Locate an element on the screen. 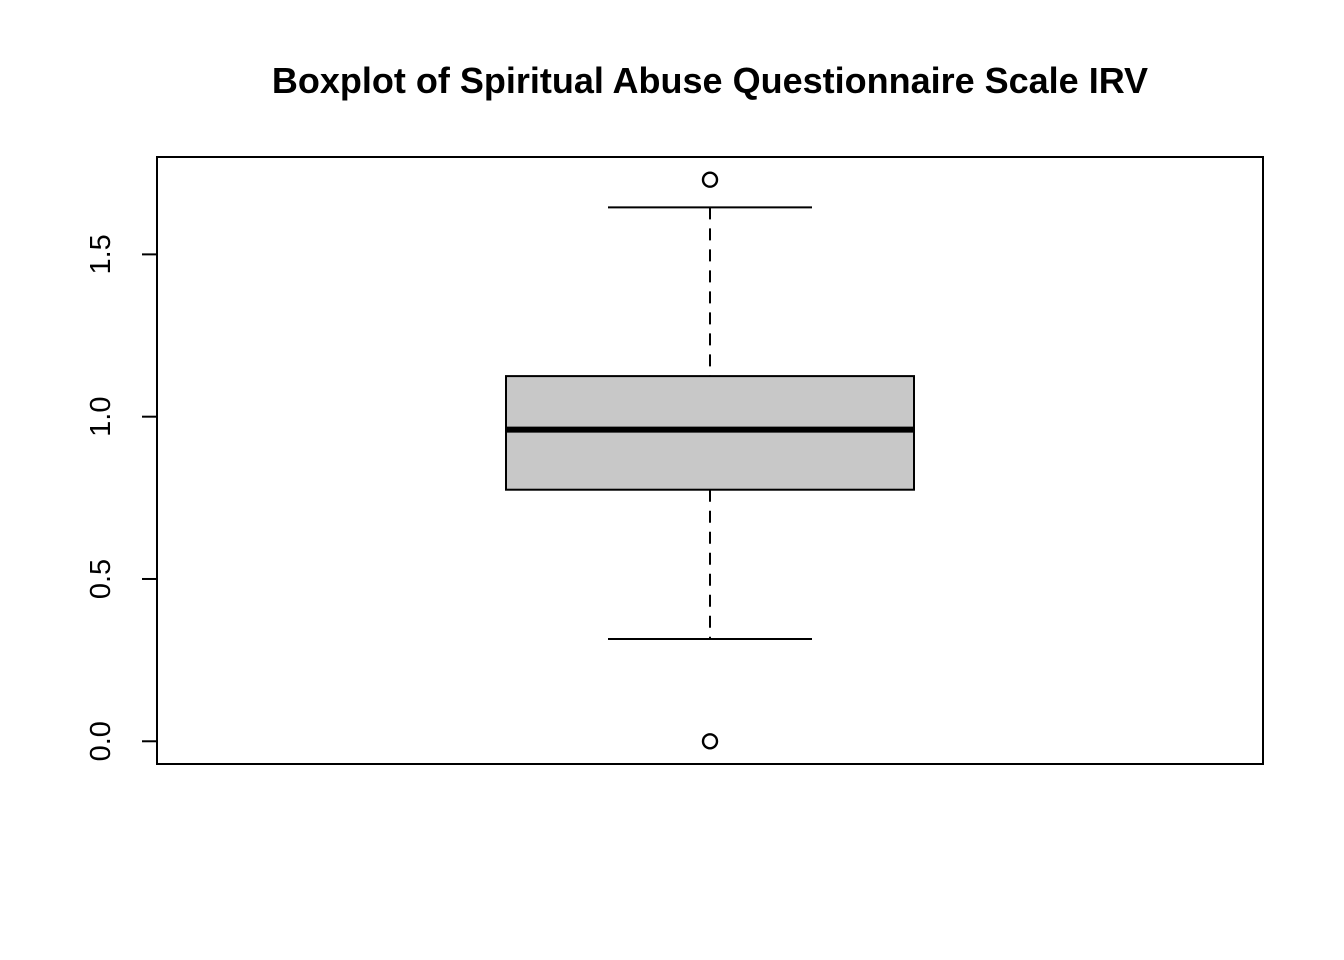 The height and width of the screenshot is (960, 1344). iqr-box is located at coordinates (710, 433).